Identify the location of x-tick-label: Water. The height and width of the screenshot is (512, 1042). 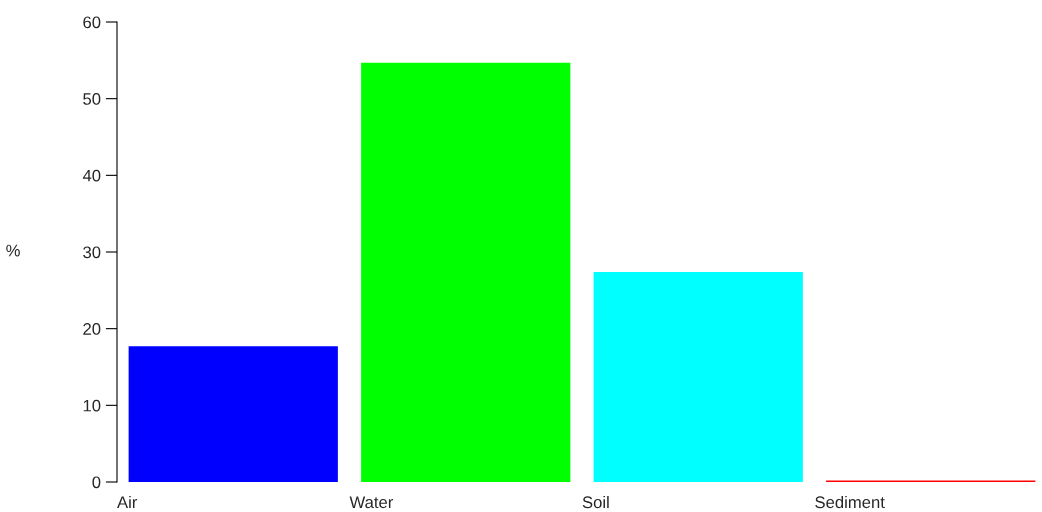
(371, 502).